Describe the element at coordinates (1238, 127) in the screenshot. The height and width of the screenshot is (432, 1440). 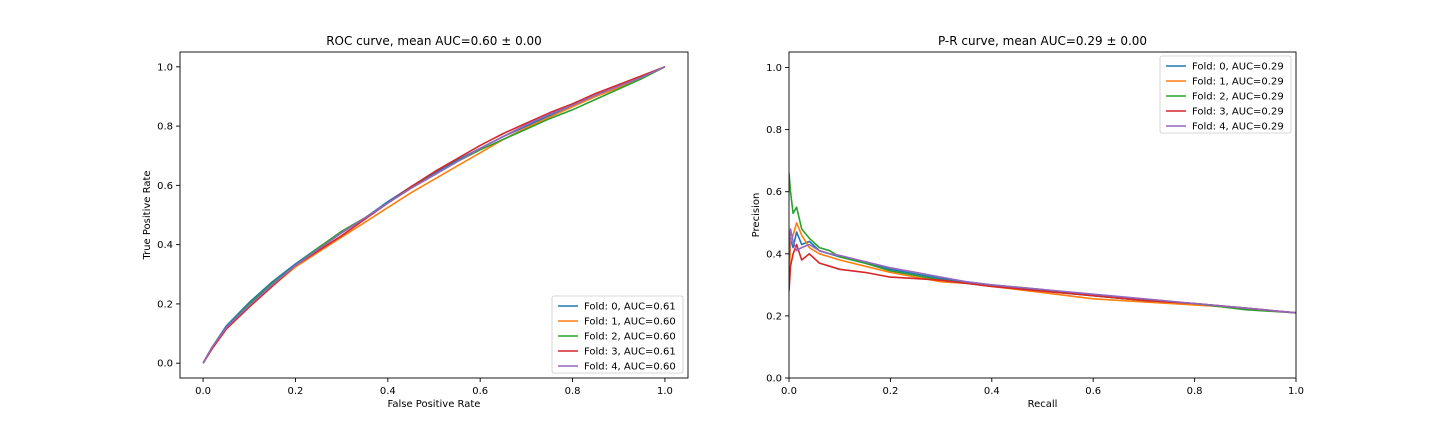
I see `legend-label: Fold: 4, AUC=0.29` at that location.